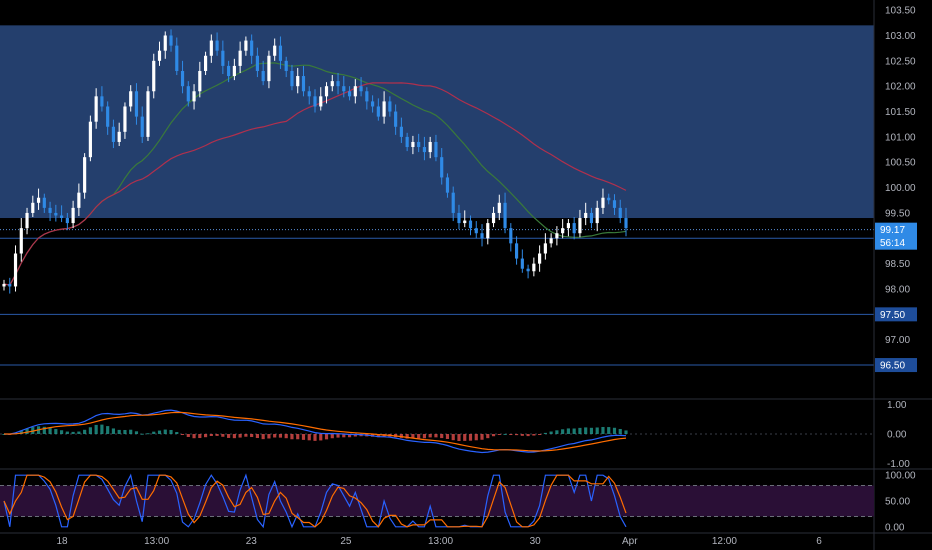 The image size is (932, 550). I want to click on price-tick-label: 97.00, so click(897, 340).